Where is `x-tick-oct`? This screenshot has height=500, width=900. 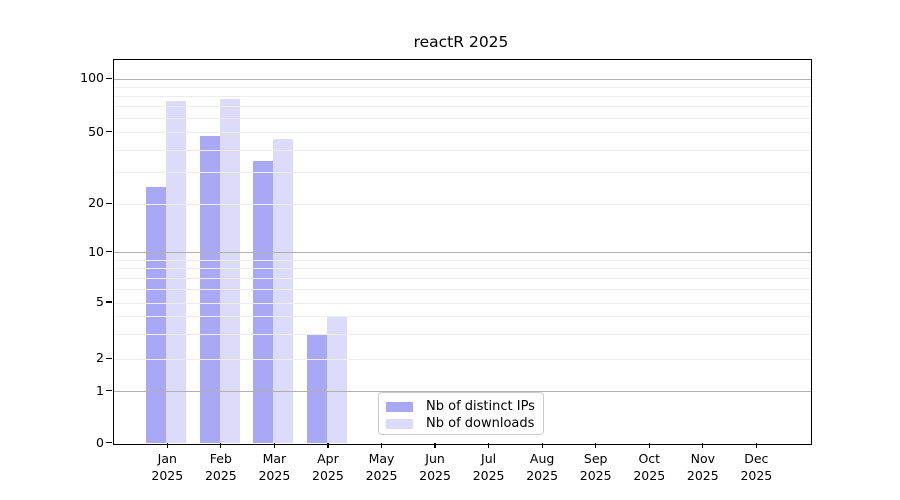 x-tick-oct is located at coordinates (649, 445).